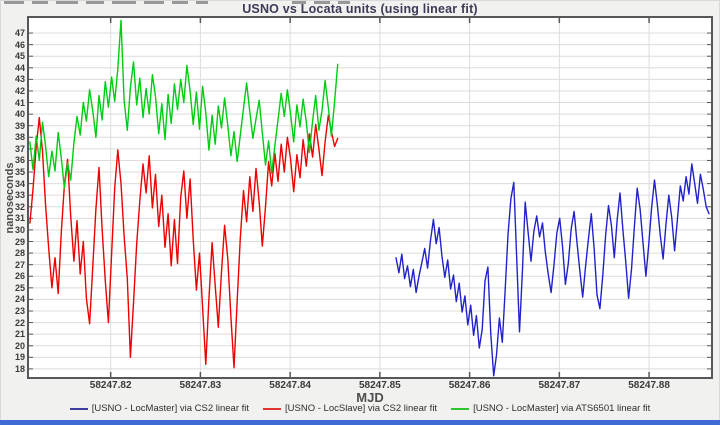  Describe the element at coordinates (19, 114) in the screenshot. I see `y-tick-label: 40` at that location.